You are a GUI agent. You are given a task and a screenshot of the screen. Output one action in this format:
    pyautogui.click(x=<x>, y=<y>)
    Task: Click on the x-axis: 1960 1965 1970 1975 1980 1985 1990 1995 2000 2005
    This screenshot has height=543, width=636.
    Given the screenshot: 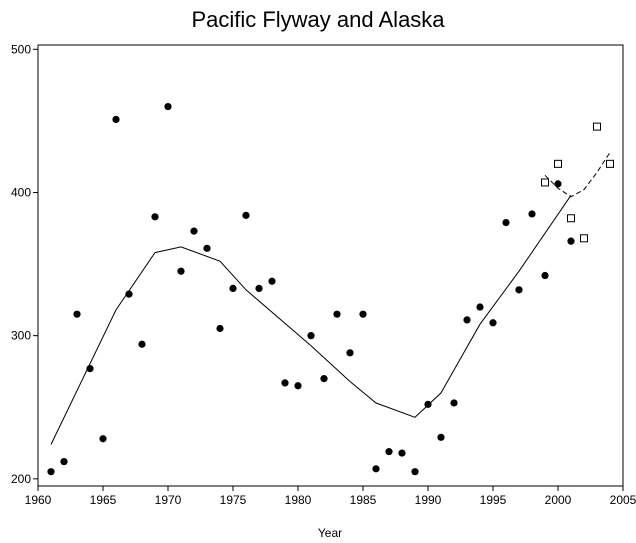 What is the action you would take?
    pyautogui.click(x=330, y=496)
    